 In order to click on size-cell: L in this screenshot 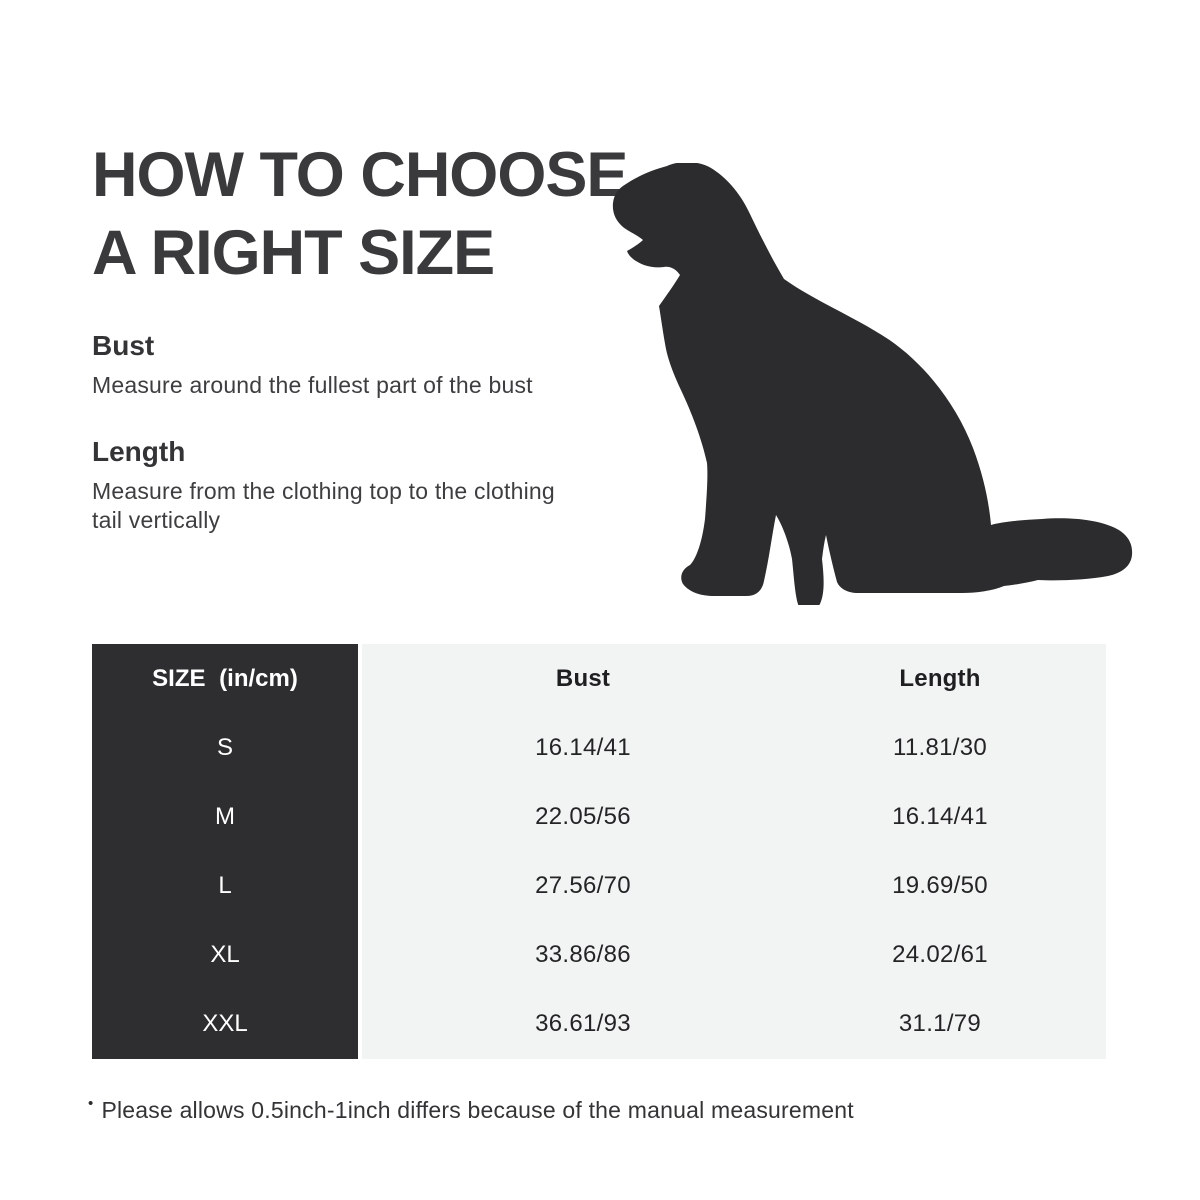, I will do `click(227, 886)`.